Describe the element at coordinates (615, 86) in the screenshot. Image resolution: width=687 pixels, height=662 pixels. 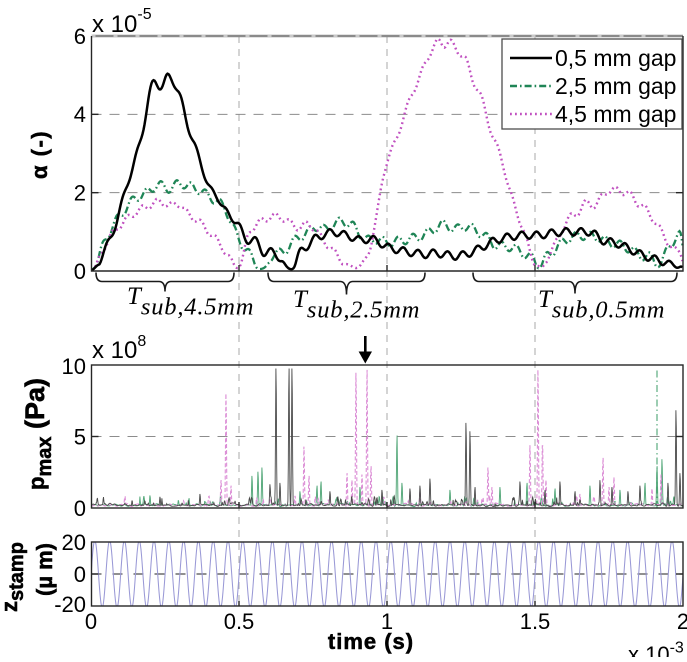
I see `svg-text: 2,5 mm gap` at that location.